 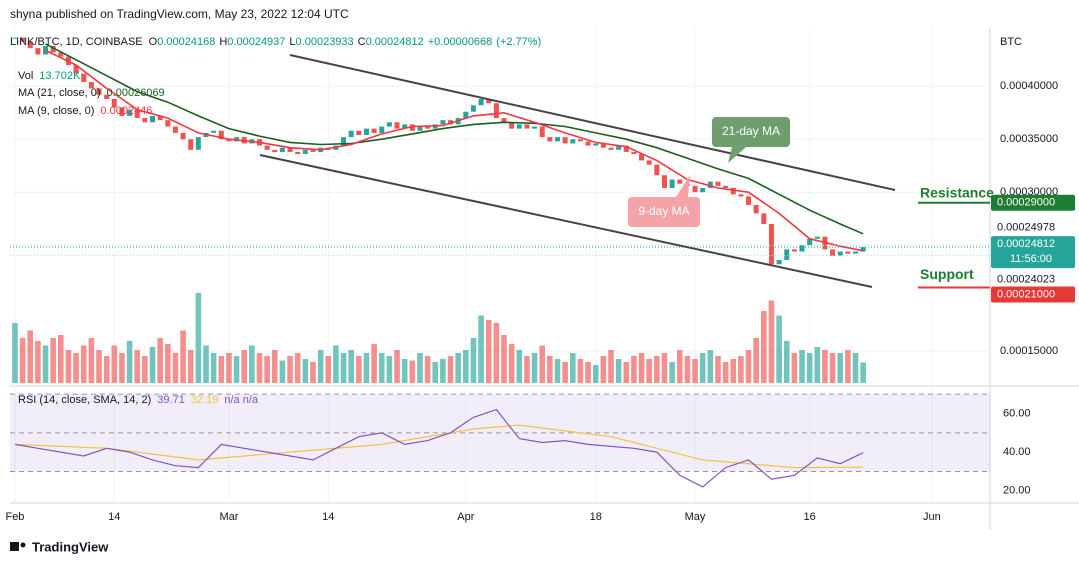 What do you see at coordinates (1026, 203) in the screenshot?
I see `price-box-label: 0.00029000` at bounding box center [1026, 203].